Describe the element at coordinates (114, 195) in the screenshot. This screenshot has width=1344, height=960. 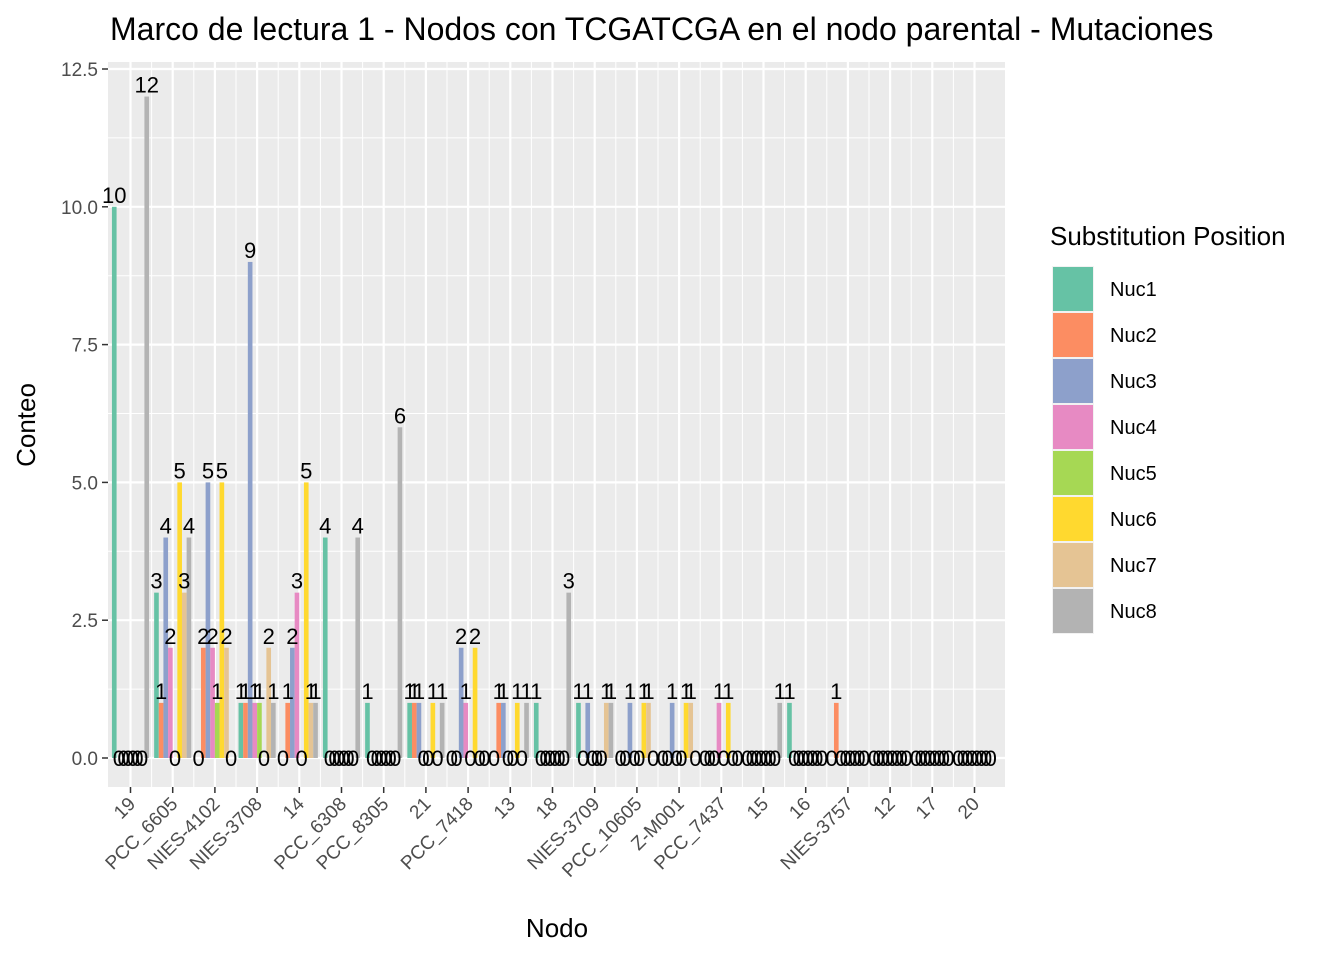
I see `data-label: 10` at that location.